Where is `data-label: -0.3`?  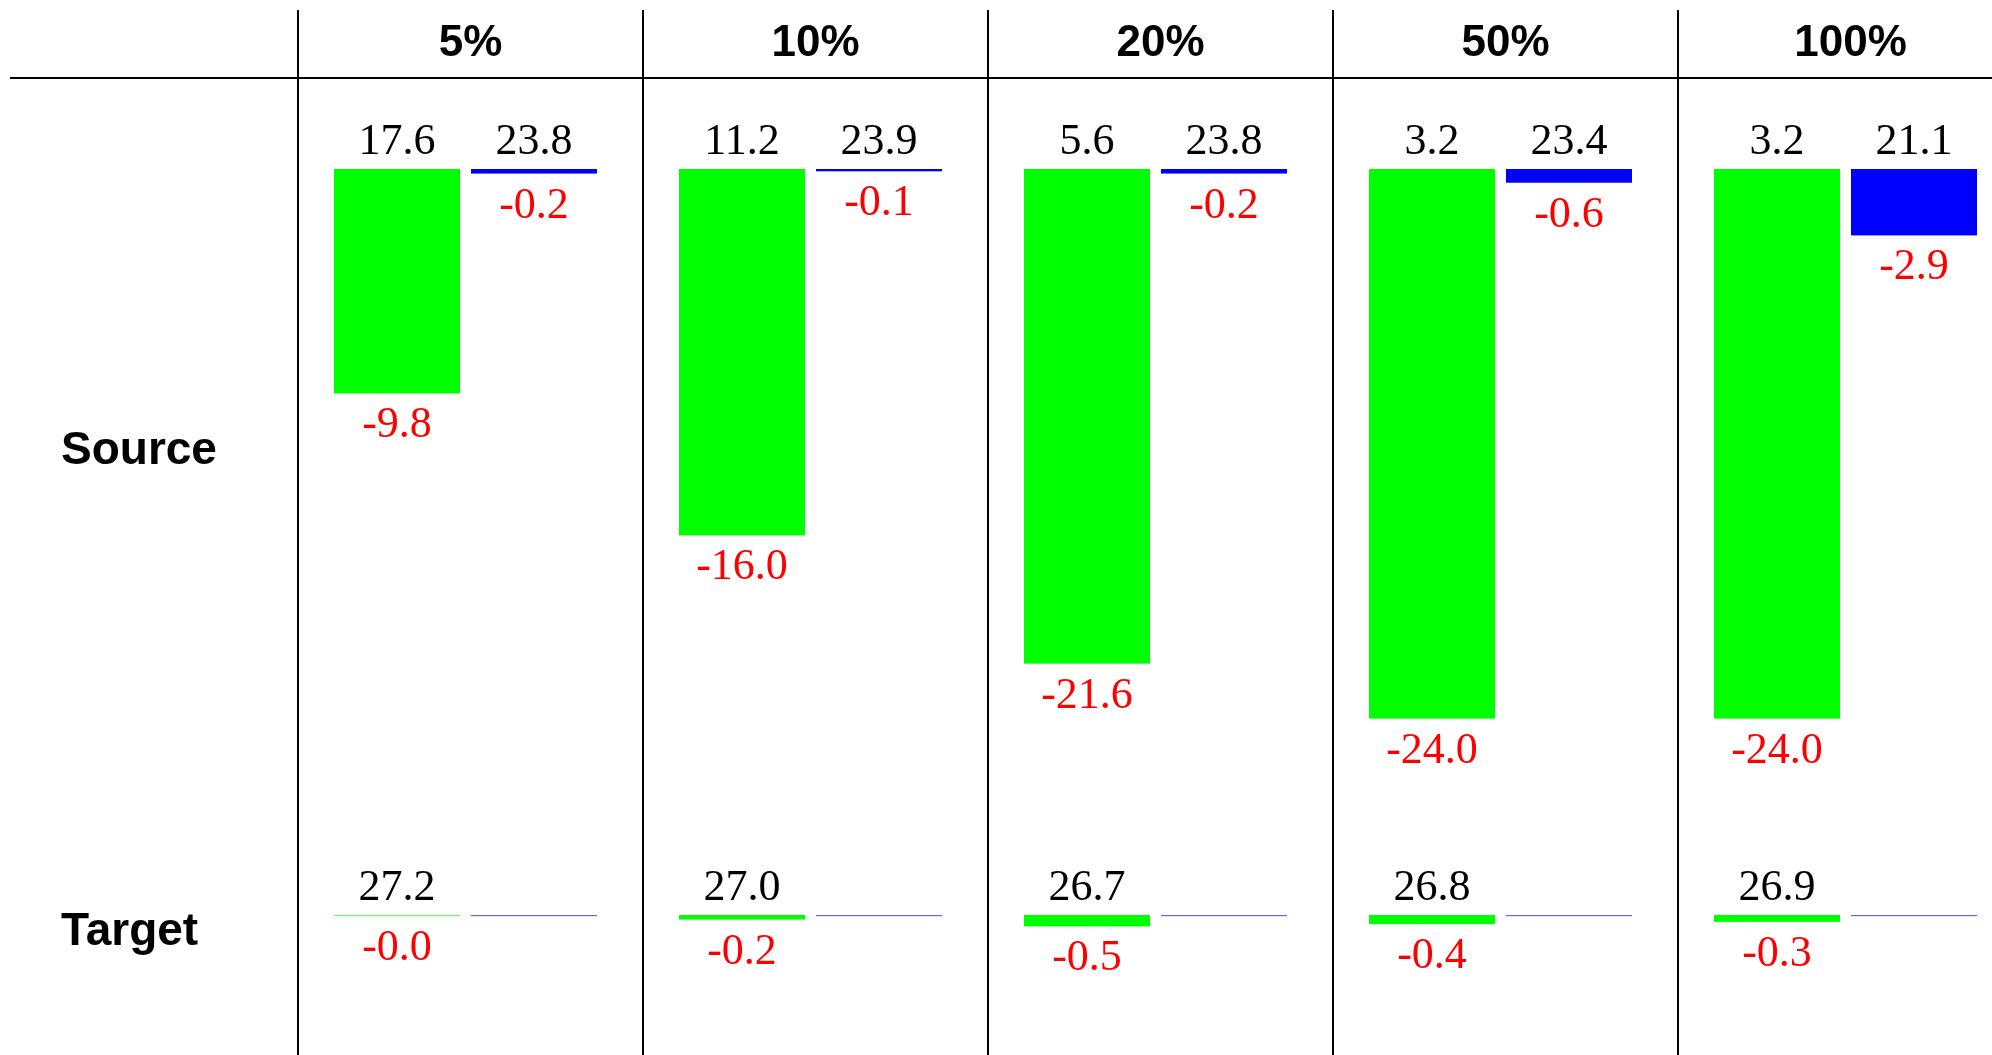
data-label: -0.3 is located at coordinates (1777, 951).